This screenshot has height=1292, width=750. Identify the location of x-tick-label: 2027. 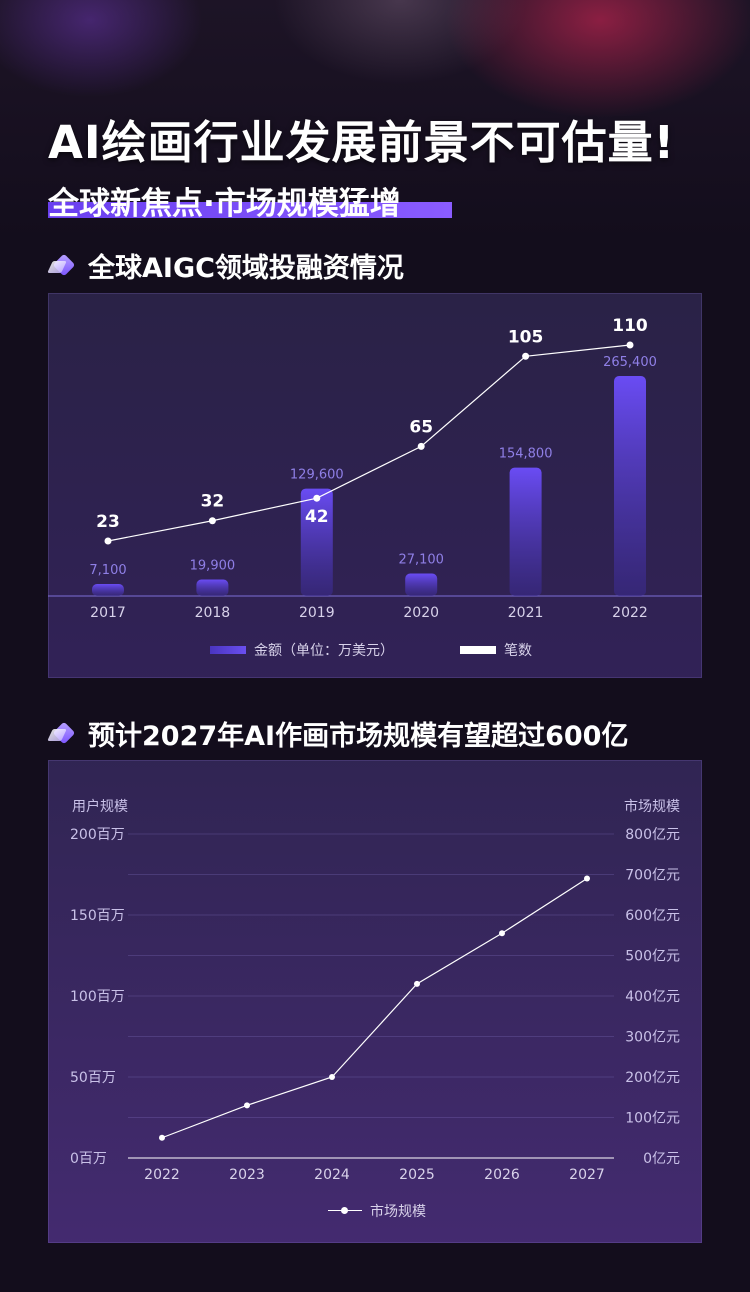
(587, 1175).